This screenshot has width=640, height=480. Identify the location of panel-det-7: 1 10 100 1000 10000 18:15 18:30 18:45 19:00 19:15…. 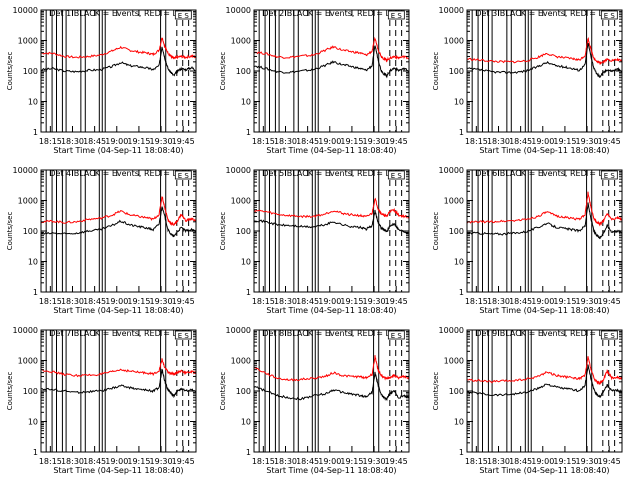
(101, 400).